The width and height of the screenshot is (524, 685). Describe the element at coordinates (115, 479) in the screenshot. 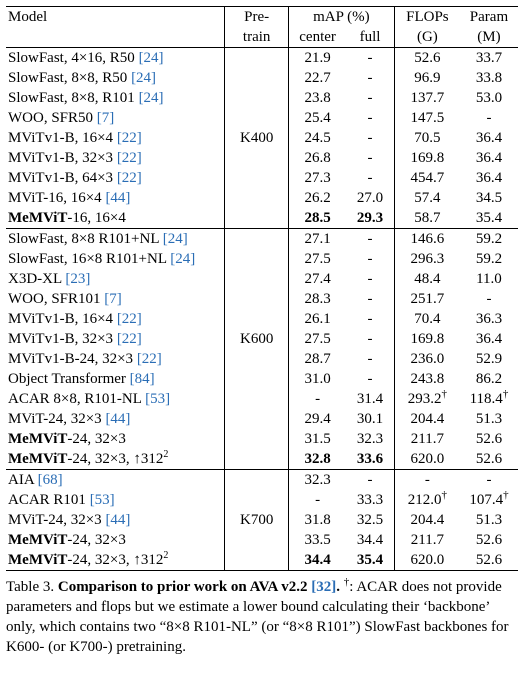

I see `cell-model: AIA [68]` at that location.